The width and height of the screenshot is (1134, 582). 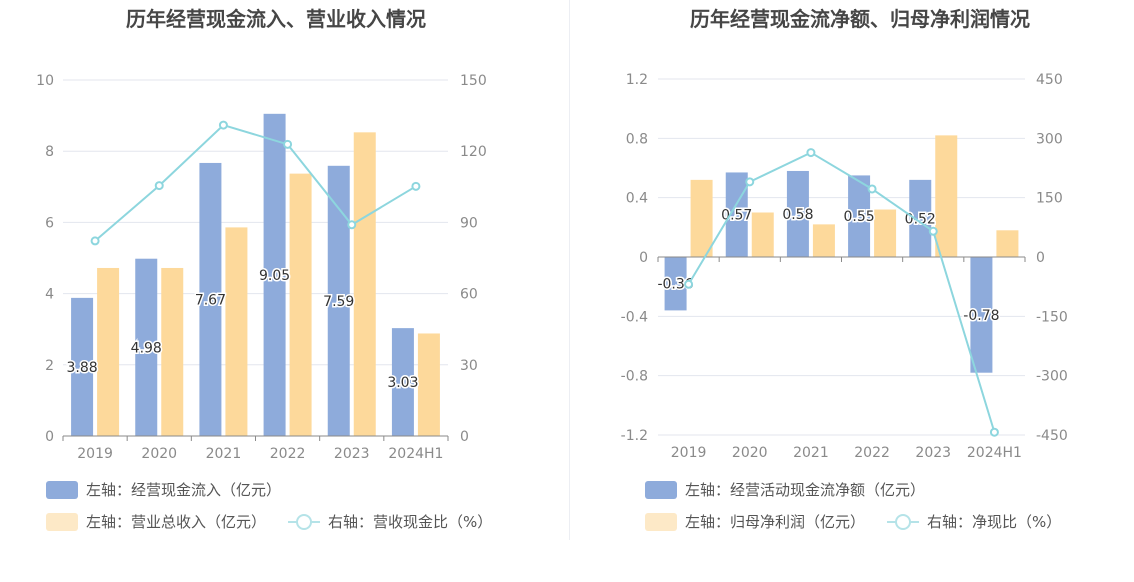 What do you see at coordinates (1052, 317) in the screenshot?
I see `y-right-tick-label: -150` at bounding box center [1052, 317].